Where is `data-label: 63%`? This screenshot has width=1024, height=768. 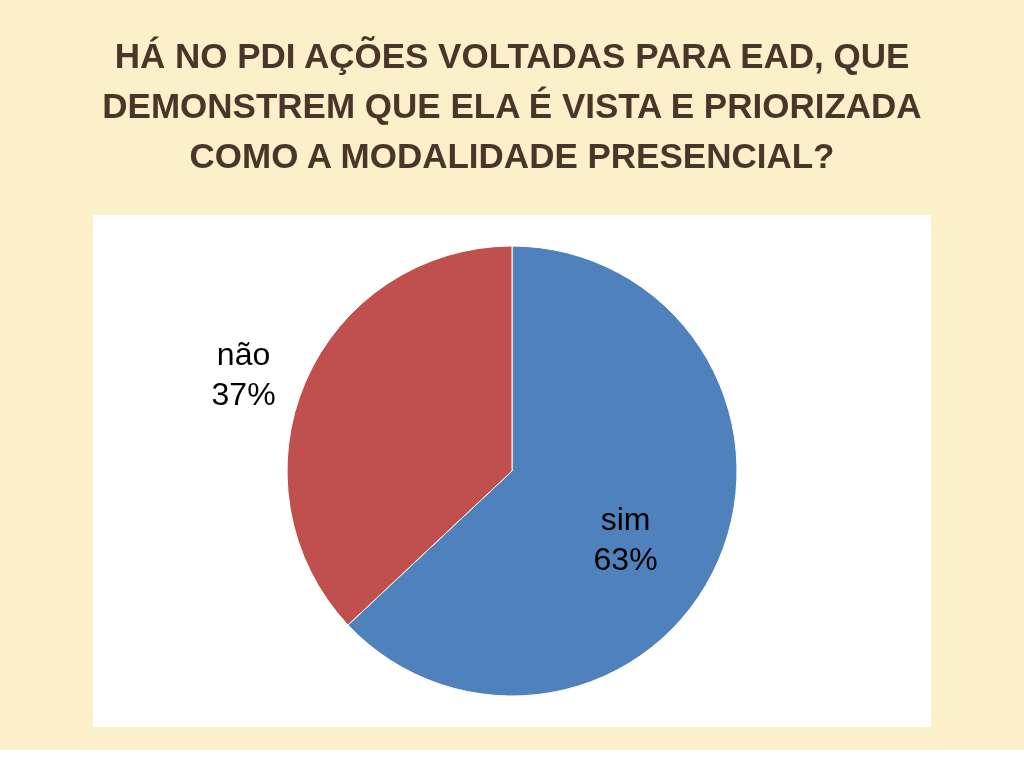
data-label: 63% is located at coordinates (625, 559).